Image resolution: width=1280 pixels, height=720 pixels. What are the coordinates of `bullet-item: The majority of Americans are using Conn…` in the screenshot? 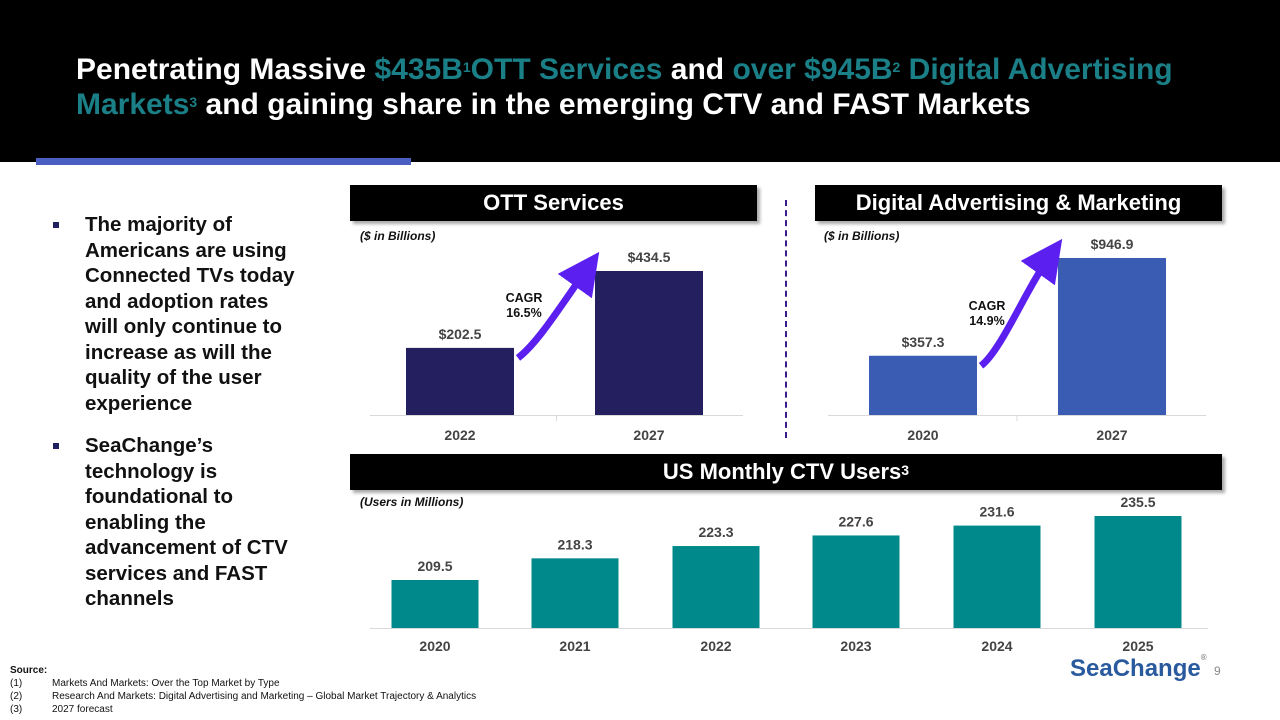 It's located at (175, 314).